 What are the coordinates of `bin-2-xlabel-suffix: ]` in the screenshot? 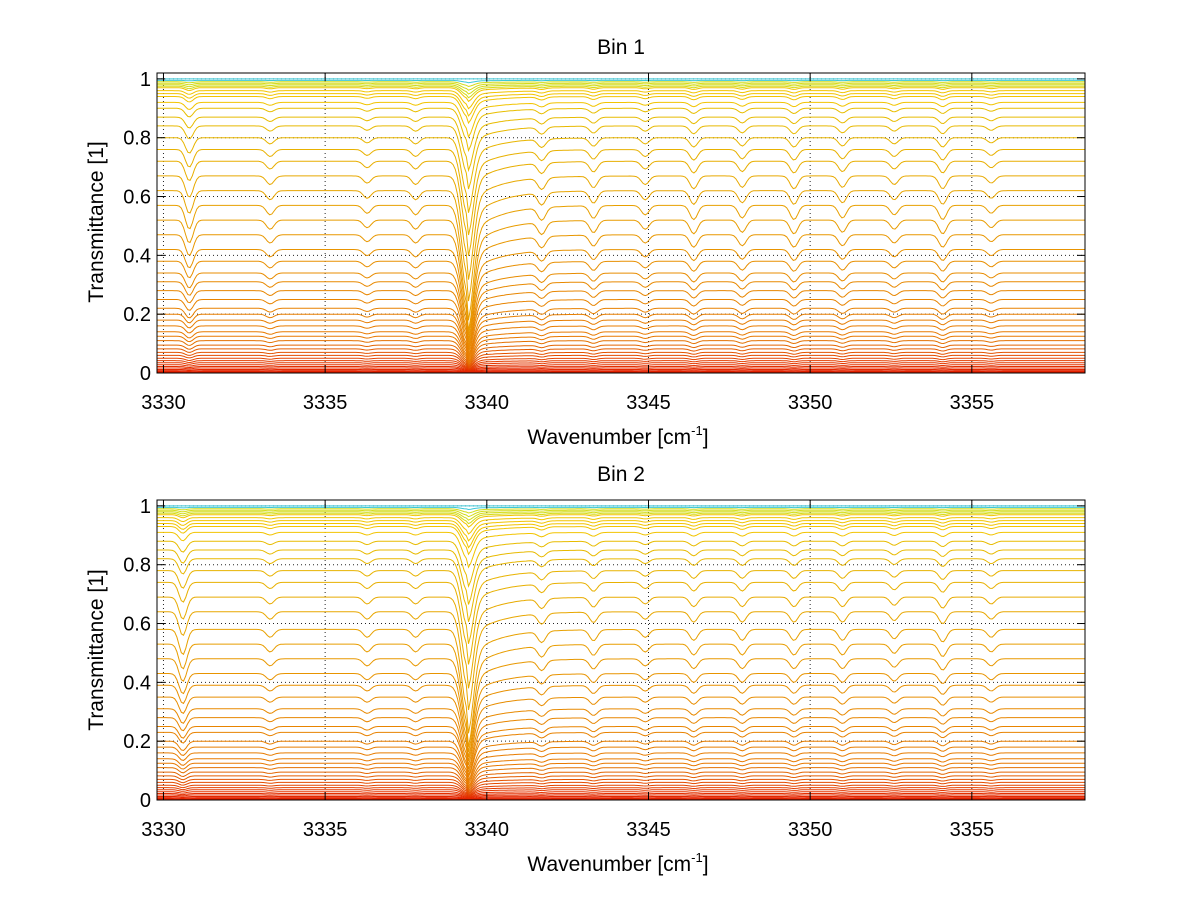 It's located at (706, 864).